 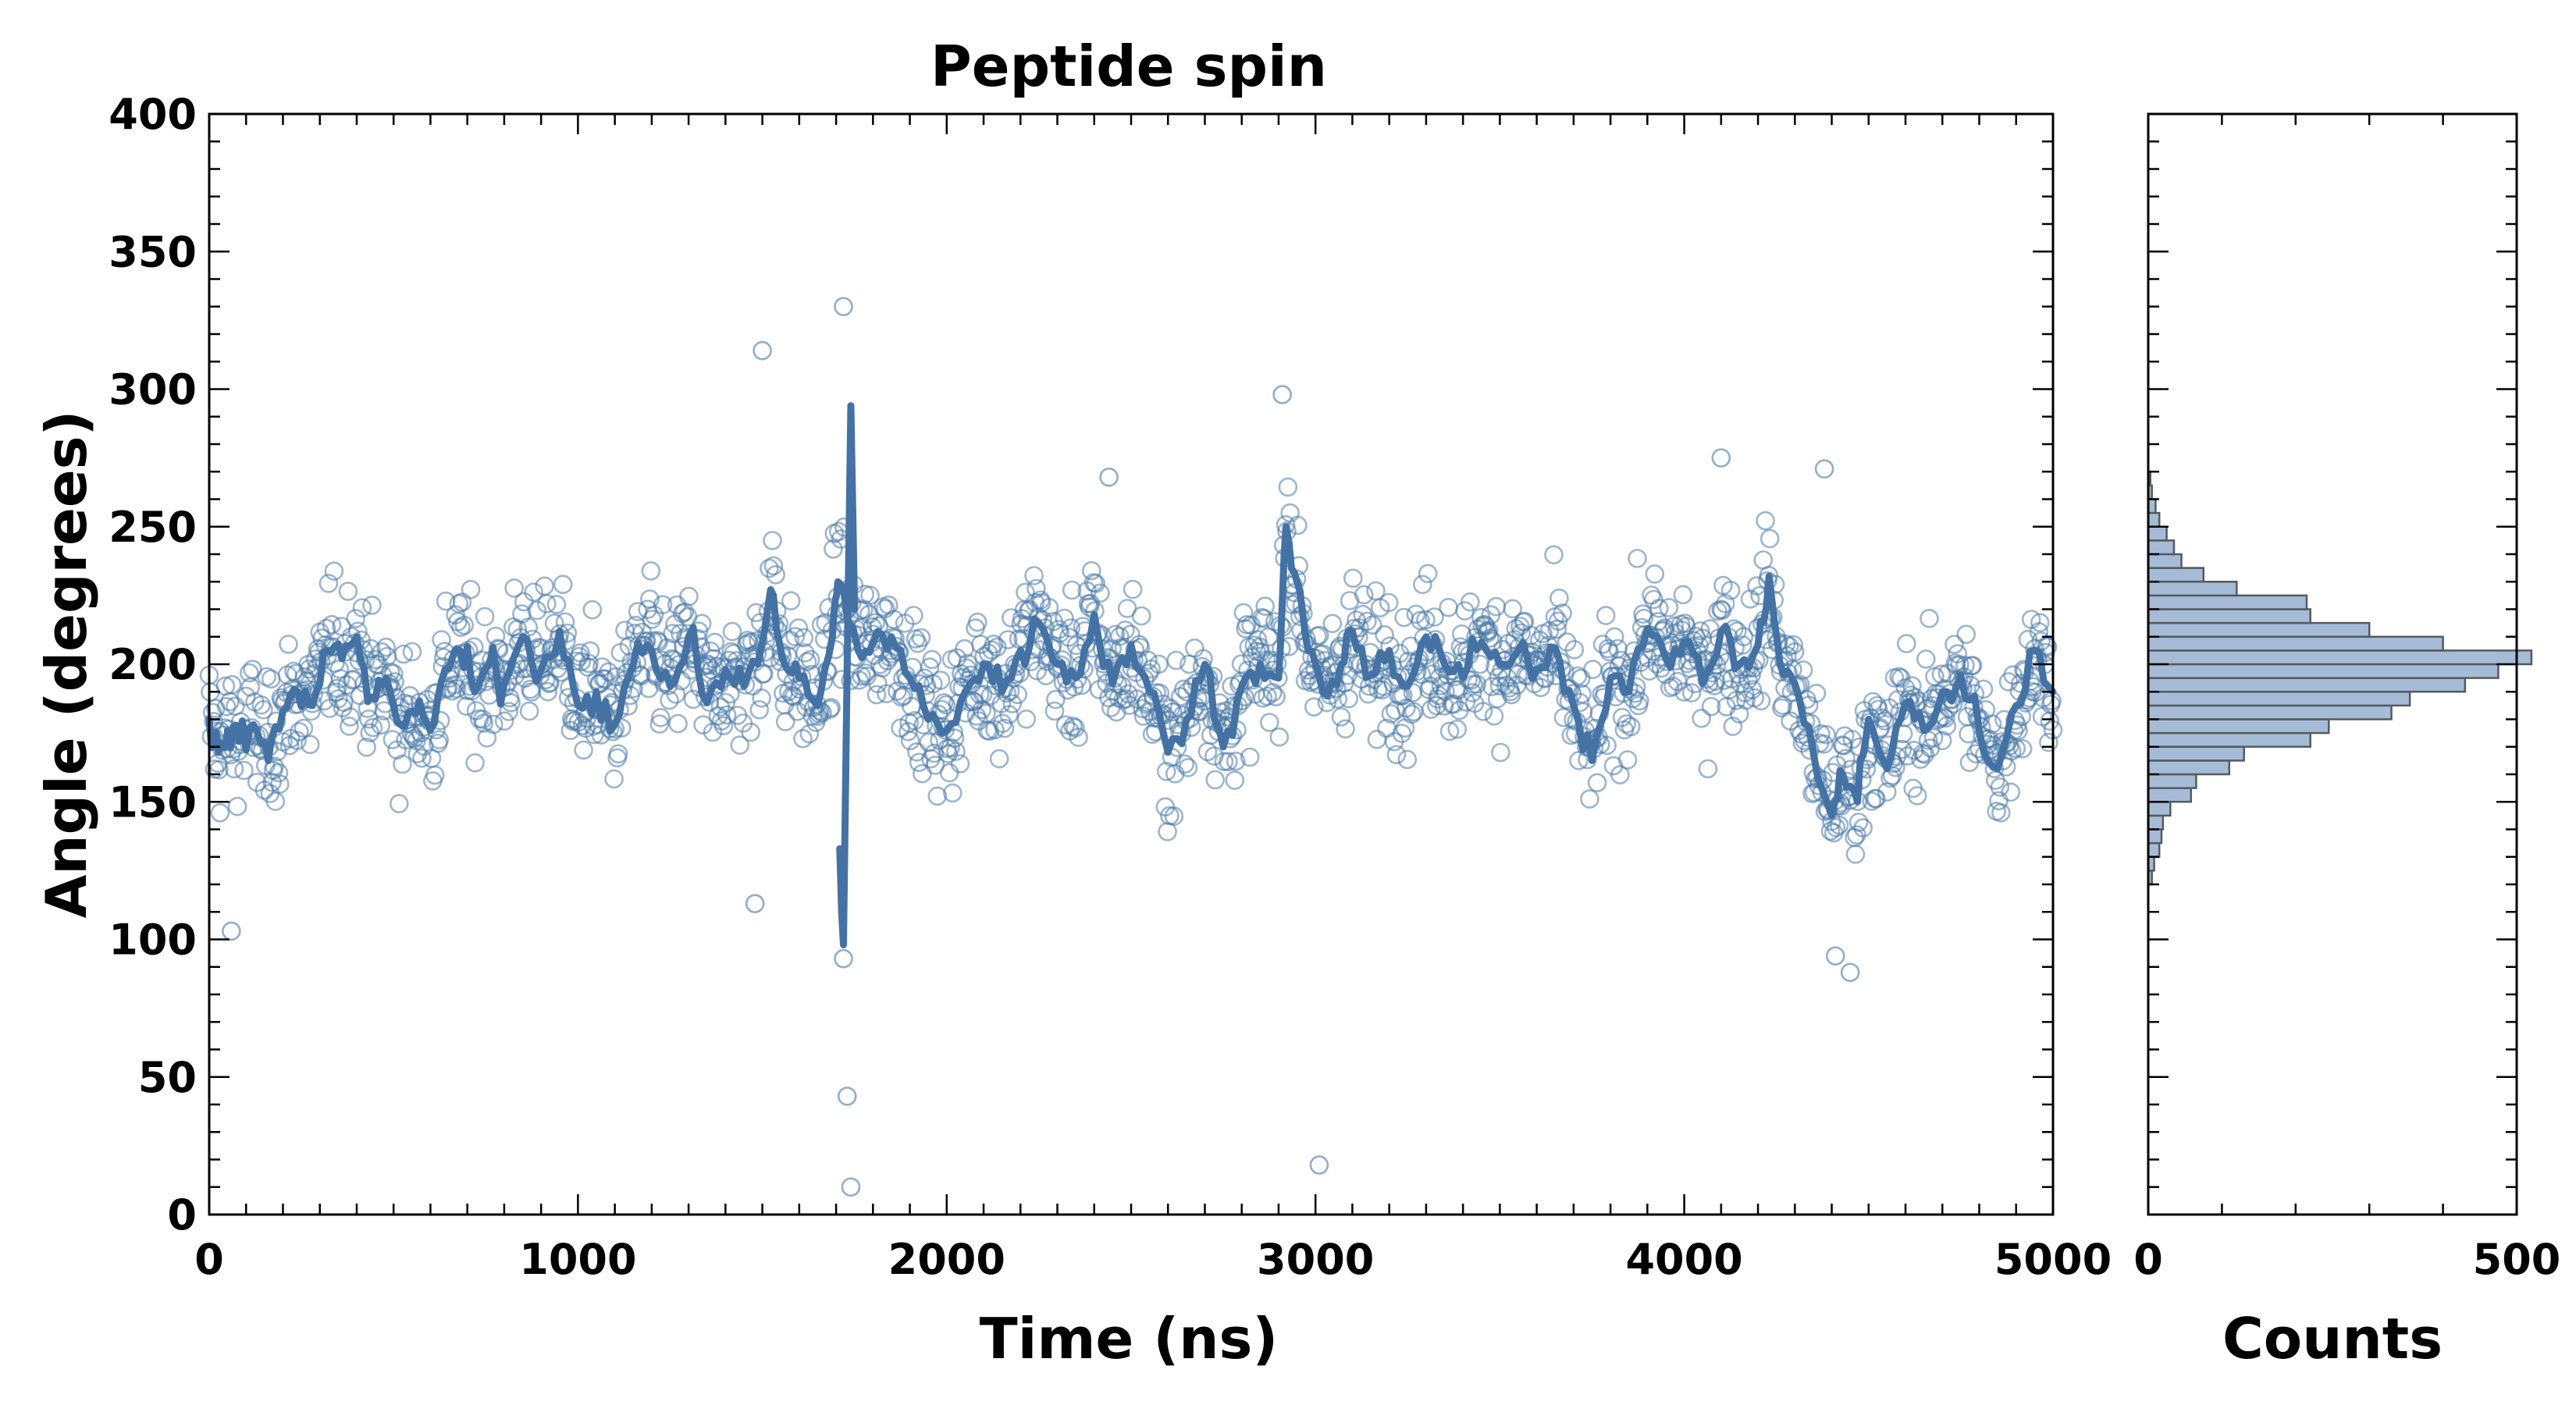 I want to click on histogram-x-tick-label: 500, so click(x=2517, y=1259).